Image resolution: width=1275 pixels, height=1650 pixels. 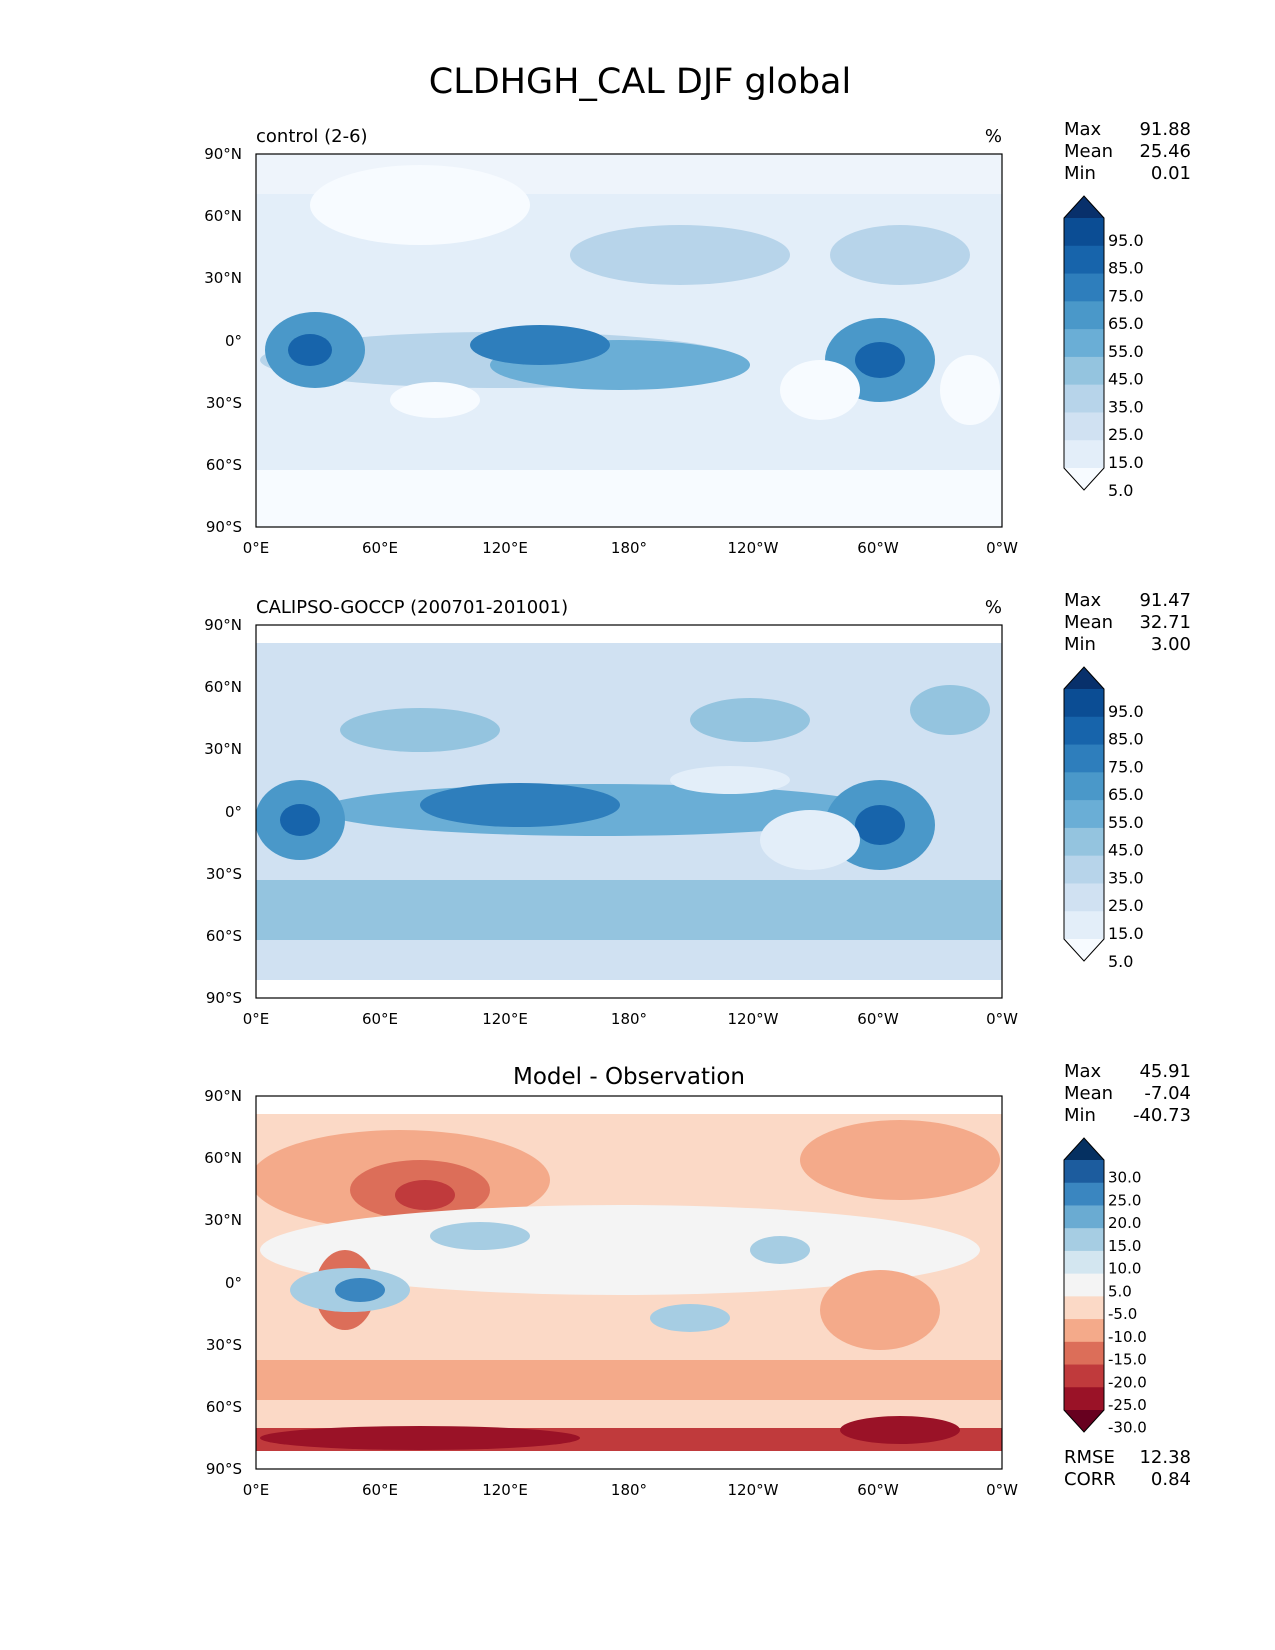 What do you see at coordinates (1127, 1428) in the screenshot?
I see `colorbar-tick-label: -30.0` at bounding box center [1127, 1428].